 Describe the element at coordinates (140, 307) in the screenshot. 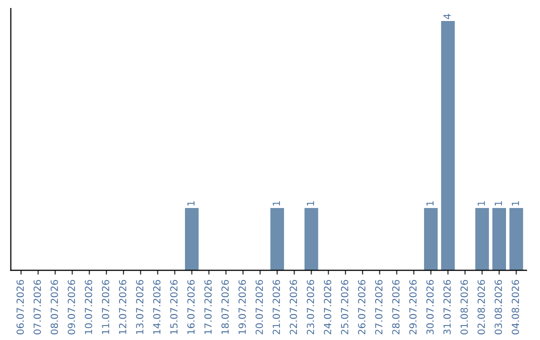

I see `x-tick-label: 13.07.2026` at that location.